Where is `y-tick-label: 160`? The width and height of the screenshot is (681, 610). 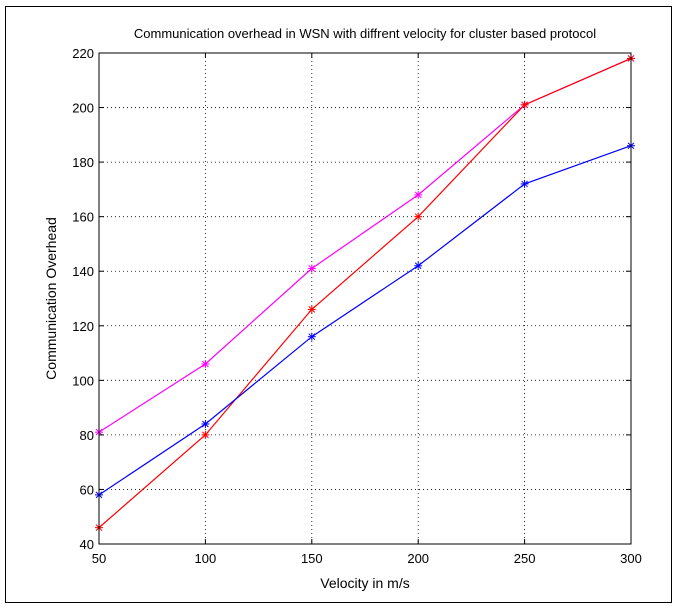
y-tick-label: 160 is located at coordinates (83, 217).